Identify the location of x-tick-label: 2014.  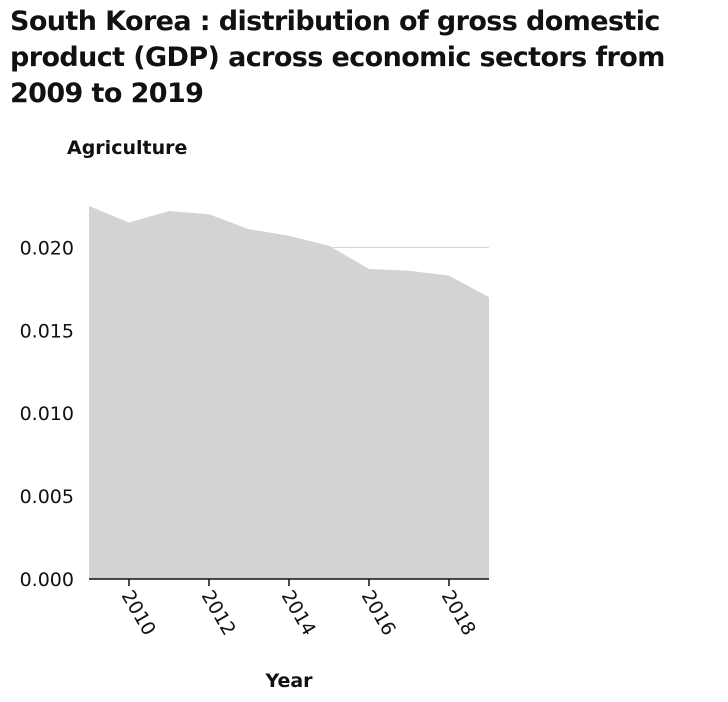
(298, 613).